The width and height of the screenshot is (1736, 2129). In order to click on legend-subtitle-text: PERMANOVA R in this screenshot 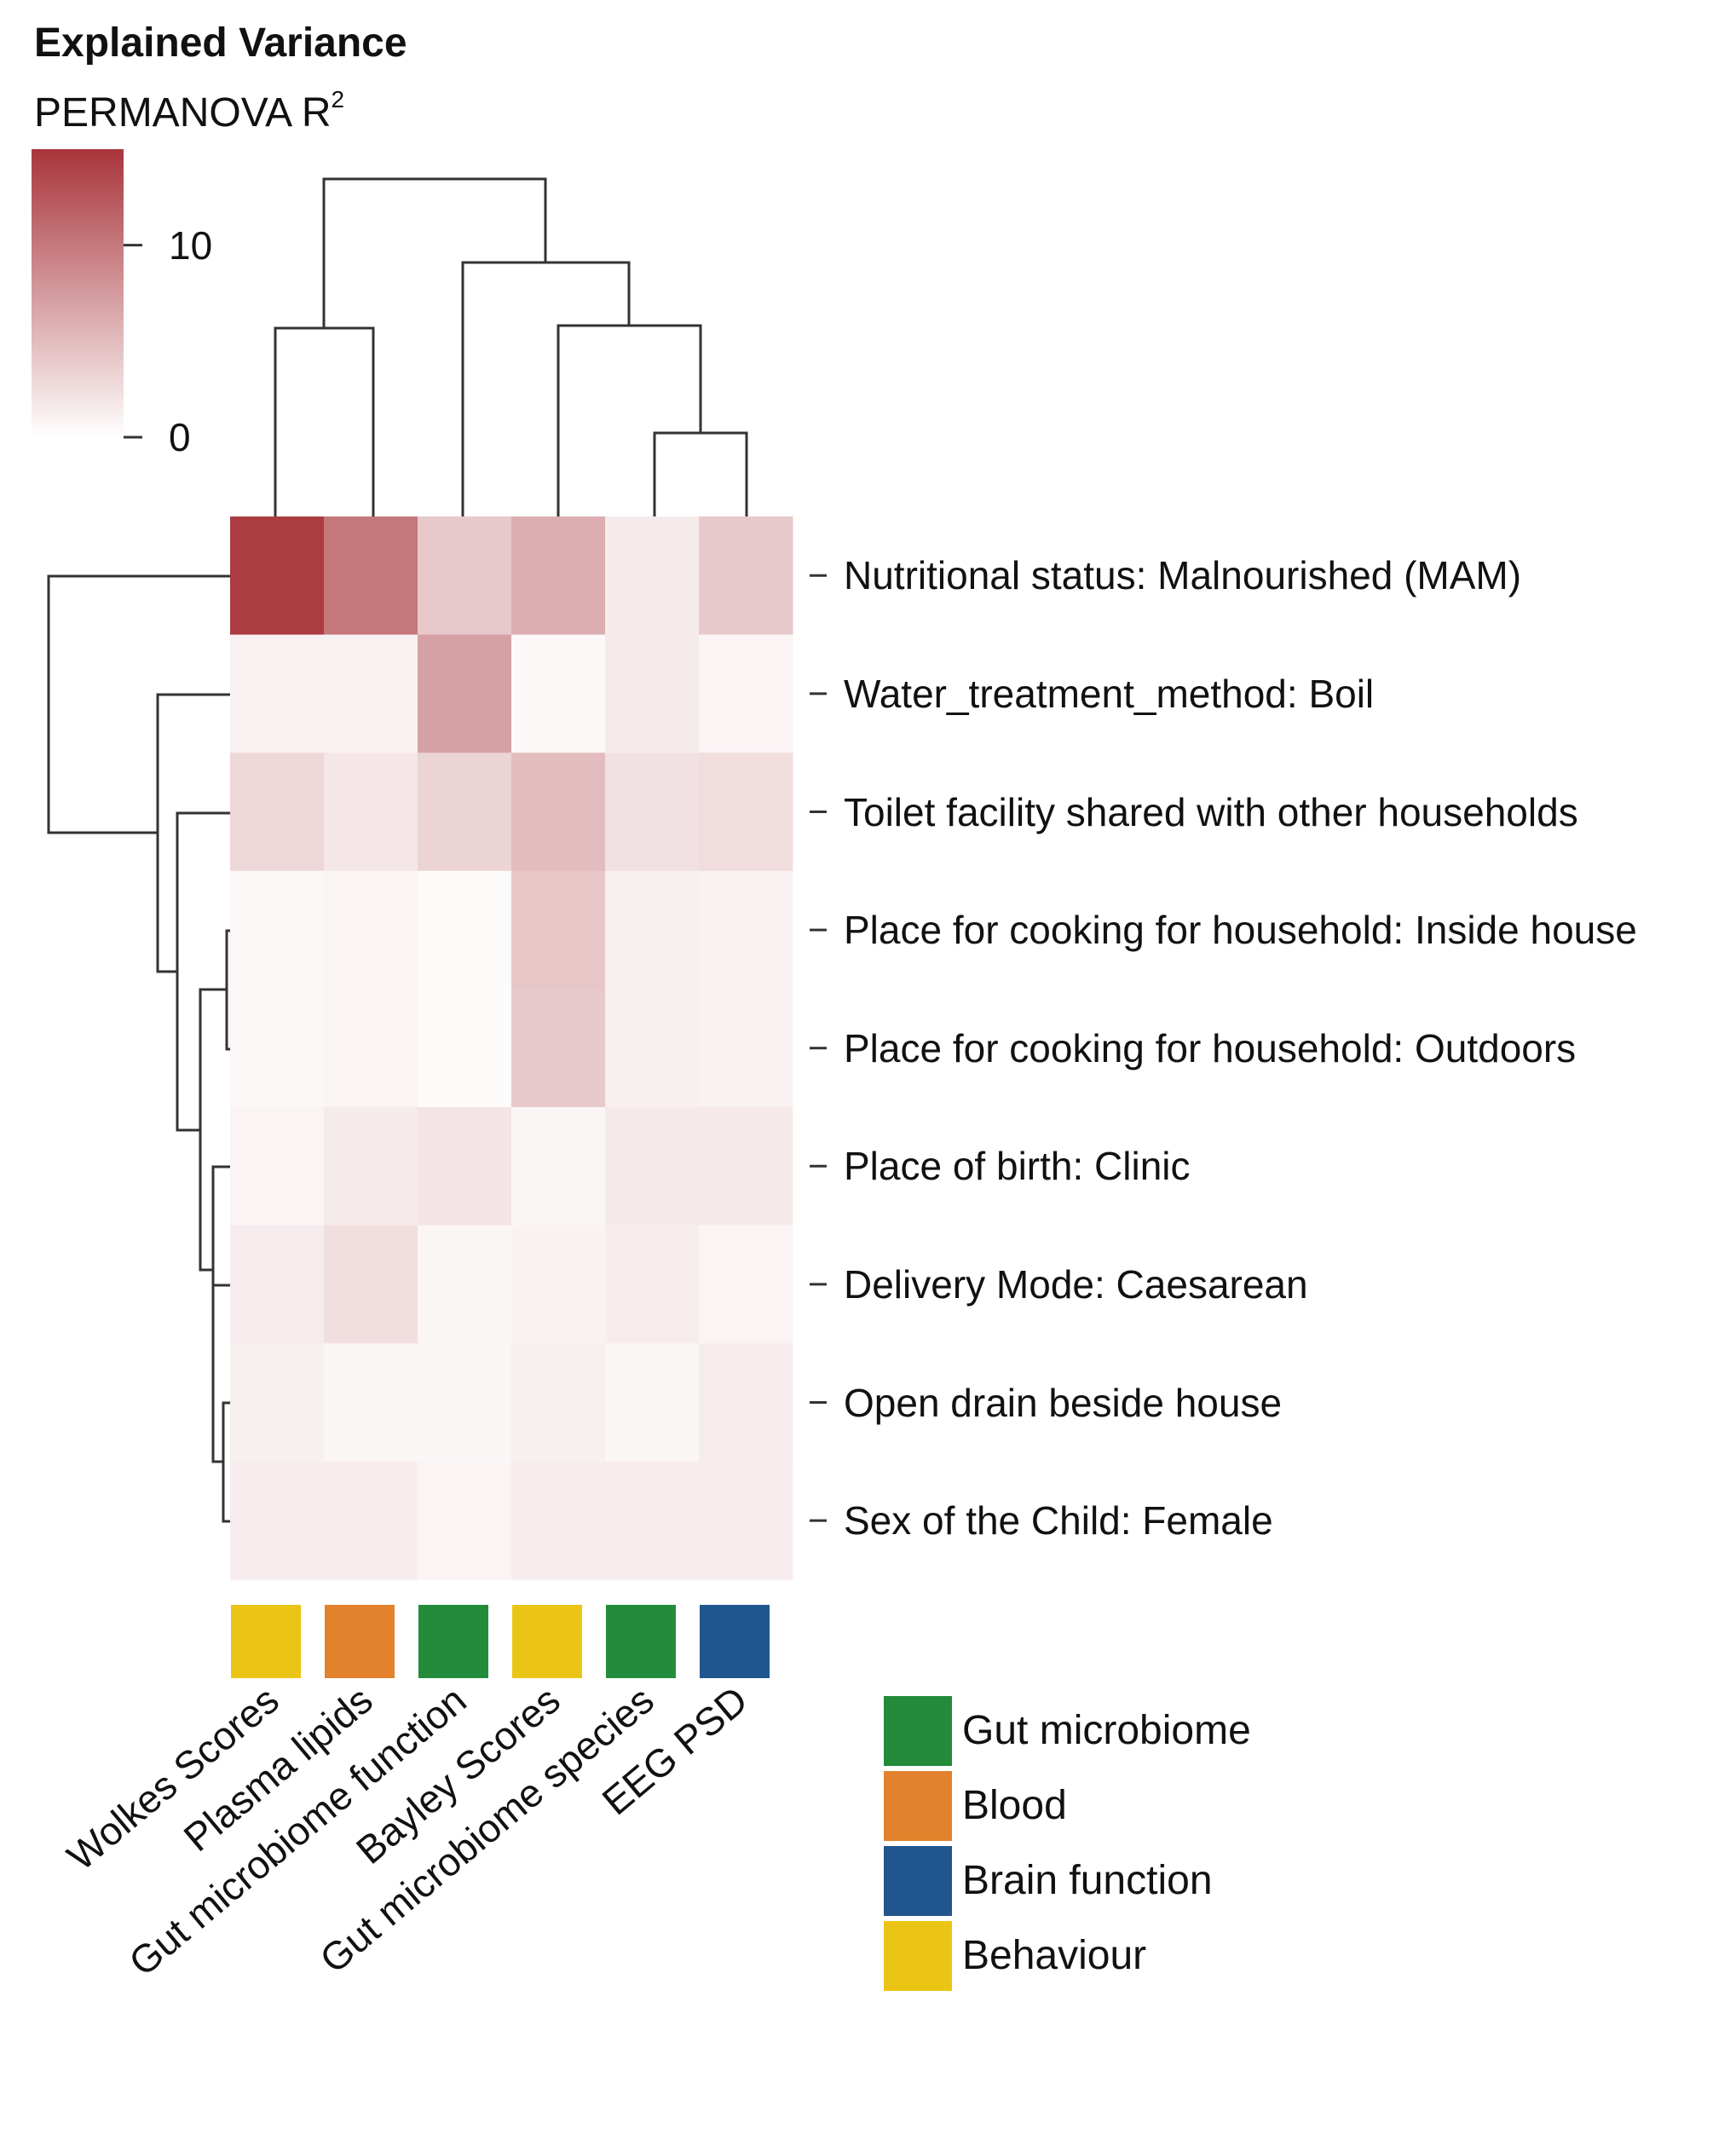, I will do `click(183, 113)`.